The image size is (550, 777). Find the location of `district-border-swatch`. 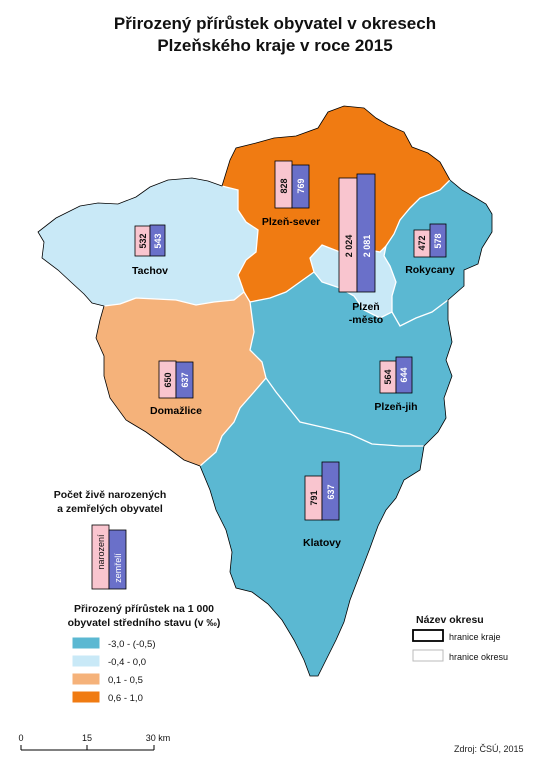

district-border-swatch is located at coordinates (428, 655).